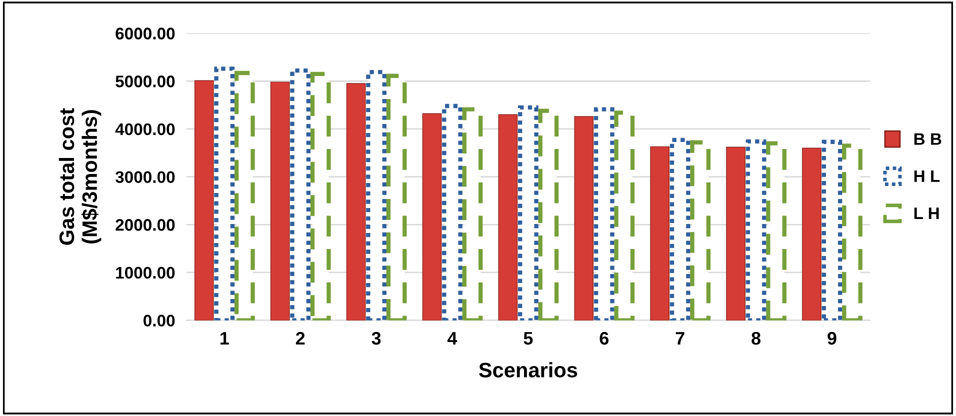 Image resolution: width=956 pixels, height=416 pixels. I want to click on x-axis-title: Scenarios, so click(528, 370).